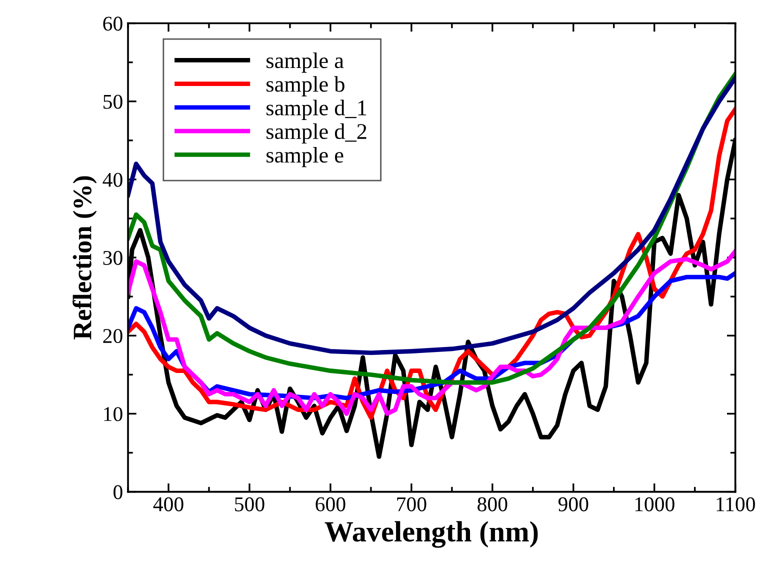  What do you see at coordinates (573, 504) in the screenshot?
I see `x-tick-label: 900` at bounding box center [573, 504].